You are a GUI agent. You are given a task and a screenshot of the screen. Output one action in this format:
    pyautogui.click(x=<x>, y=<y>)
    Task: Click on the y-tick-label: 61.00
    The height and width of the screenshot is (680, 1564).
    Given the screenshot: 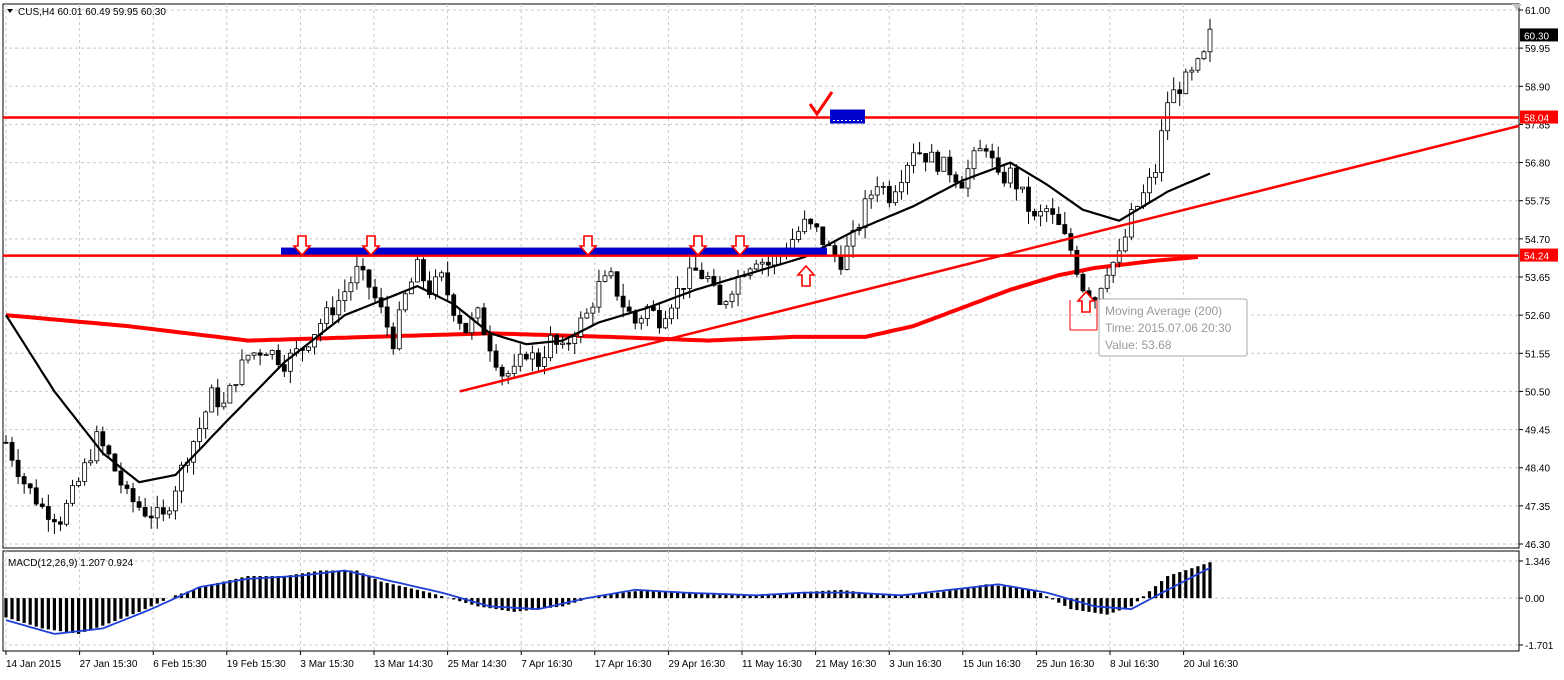 What is the action you would take?
    pyautogui.click(x=1537, y=11)
    